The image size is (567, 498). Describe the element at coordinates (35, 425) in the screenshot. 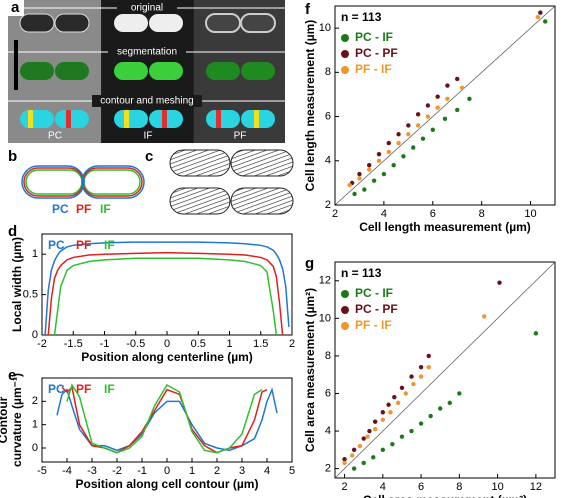

I see `y-tick-label: 1` at that location.